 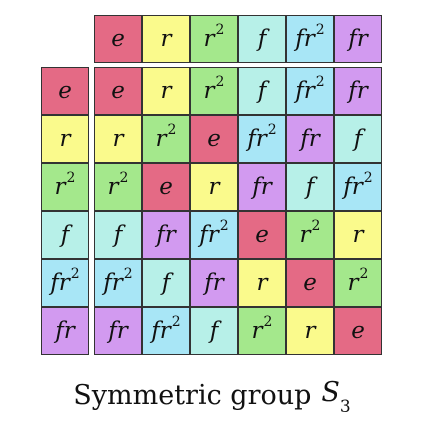 I want to click on column-header-fr: fr, so click(x=358, y=39).